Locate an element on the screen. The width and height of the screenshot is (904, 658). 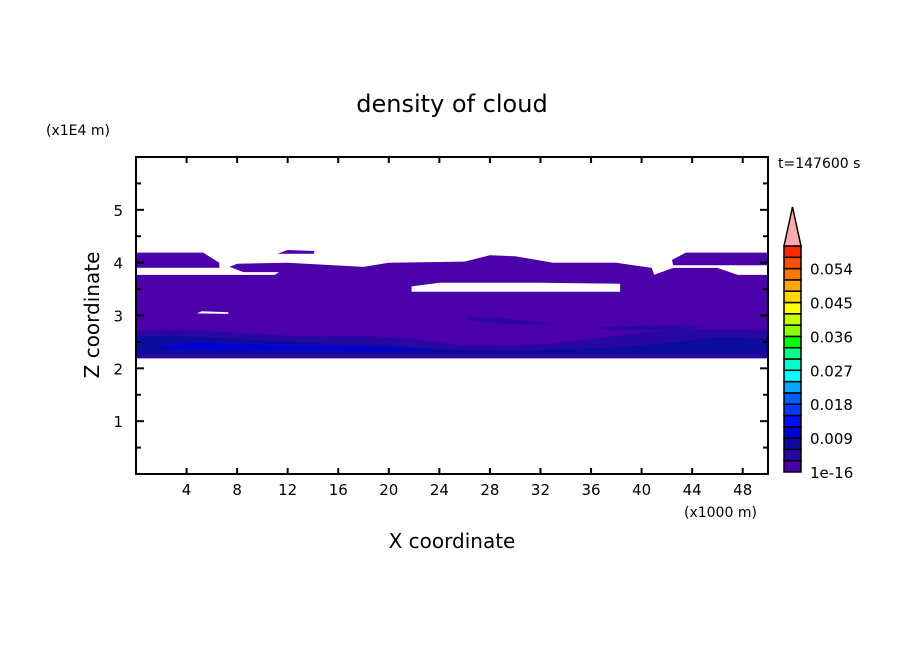
y-axis-label: Z coordinate is located at coordinates (92, 315).